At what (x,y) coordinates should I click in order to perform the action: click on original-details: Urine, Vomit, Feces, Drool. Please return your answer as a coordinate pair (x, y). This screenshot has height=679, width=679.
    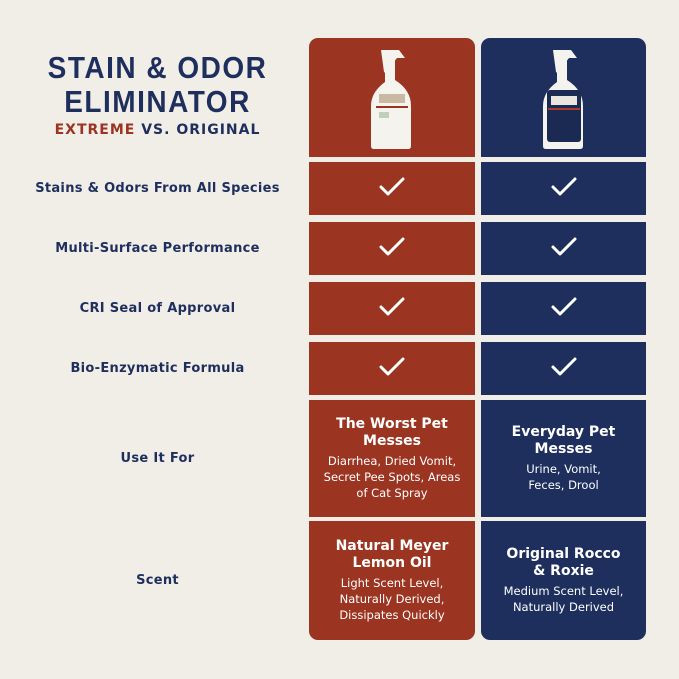
    Looking at the image, I should click on (563, 477).